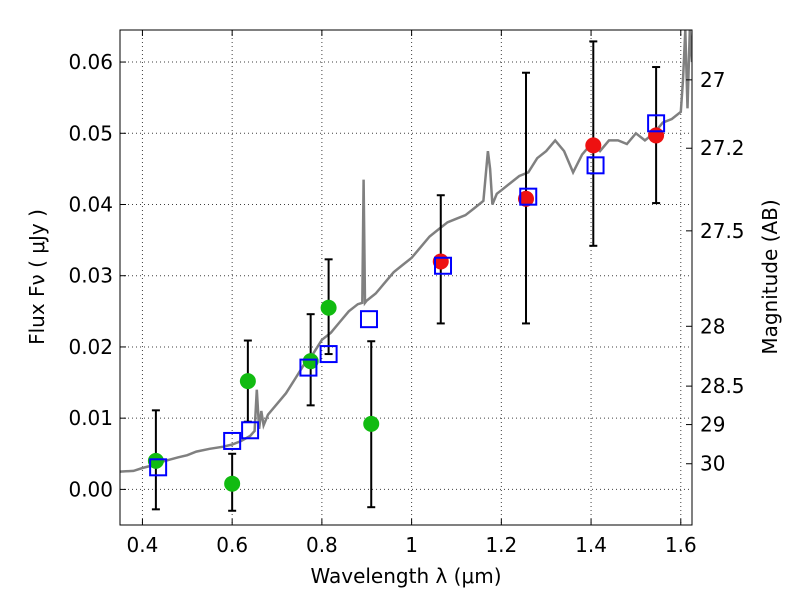 The image size is (800, 600). I want to click on y2-tick-label: 27, so click(712, 80).